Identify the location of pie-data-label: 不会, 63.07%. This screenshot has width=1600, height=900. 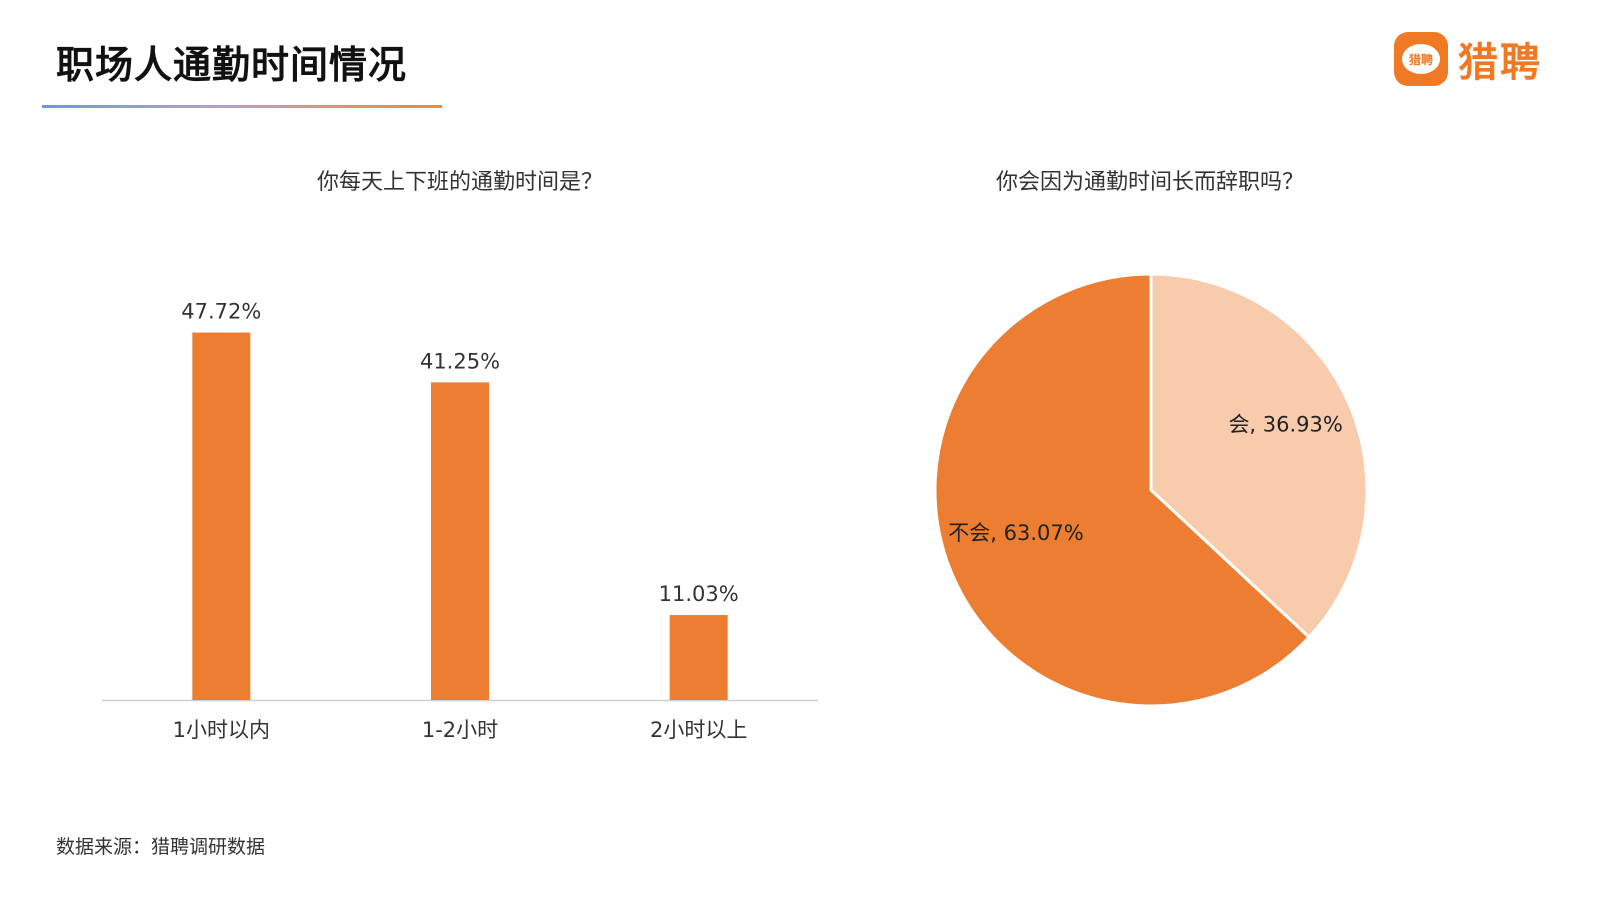
(1015, 533).